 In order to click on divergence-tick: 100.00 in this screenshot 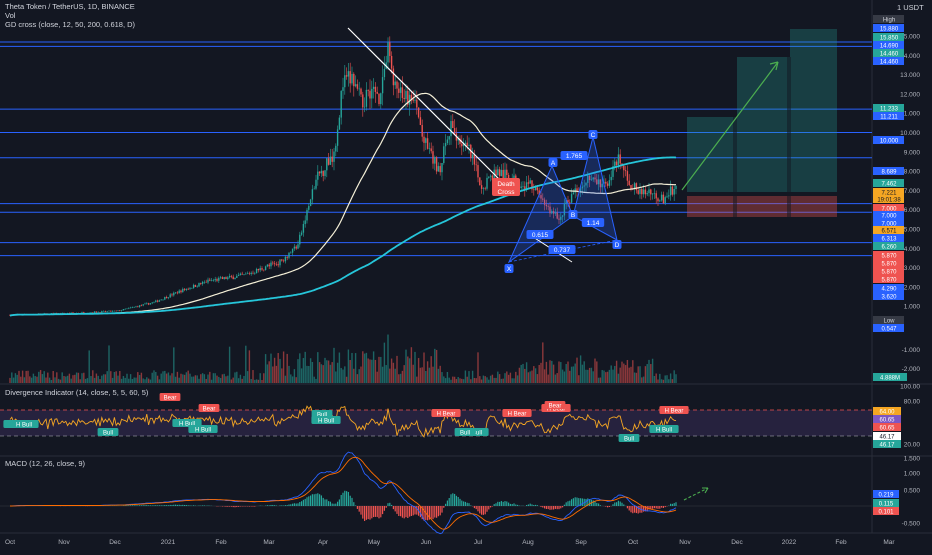, I will do `click(910, 387)`.